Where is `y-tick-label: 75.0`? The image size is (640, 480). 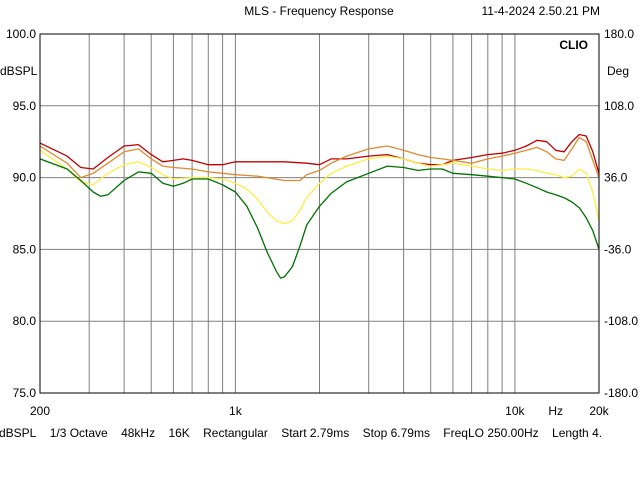
y-tick-label: 75.0 is located at coordinates (25, 393).